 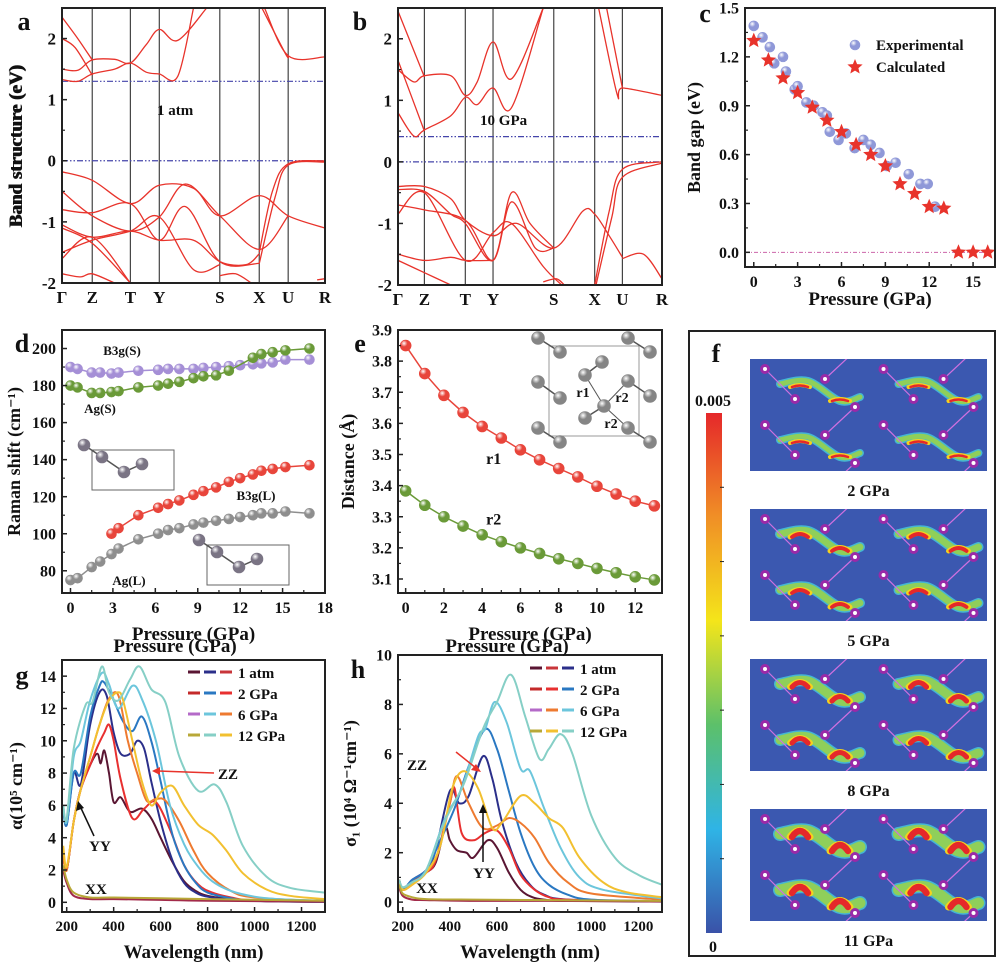 I want to click on y-tick-label: 3.9, so click(x=382, y=331).